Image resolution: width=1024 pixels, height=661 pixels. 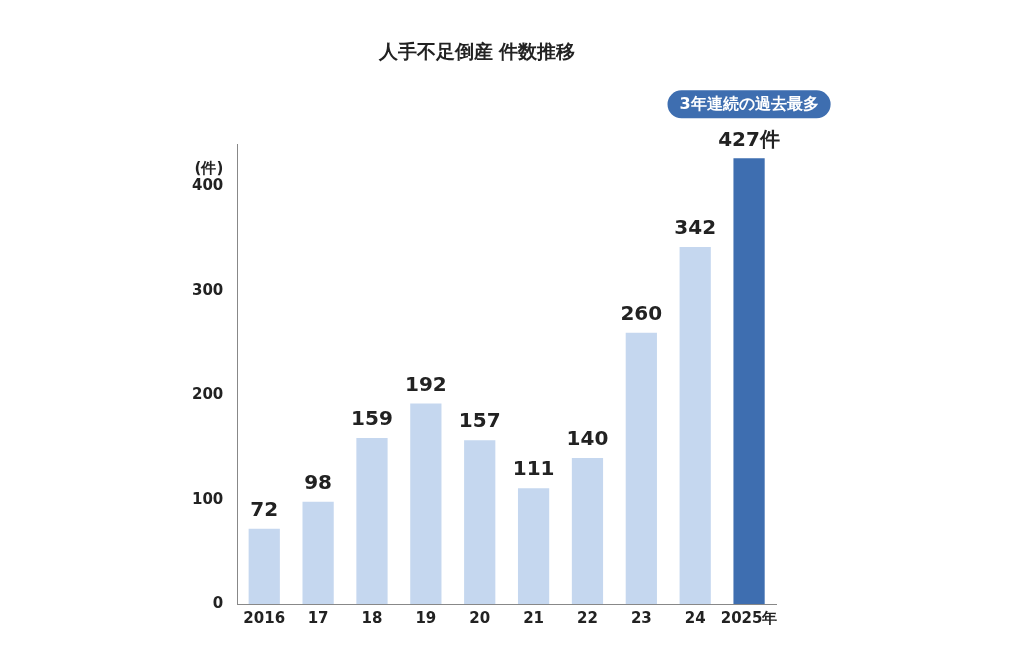 I want to click on y-tick-label: 300, so click(x=208, y=289).